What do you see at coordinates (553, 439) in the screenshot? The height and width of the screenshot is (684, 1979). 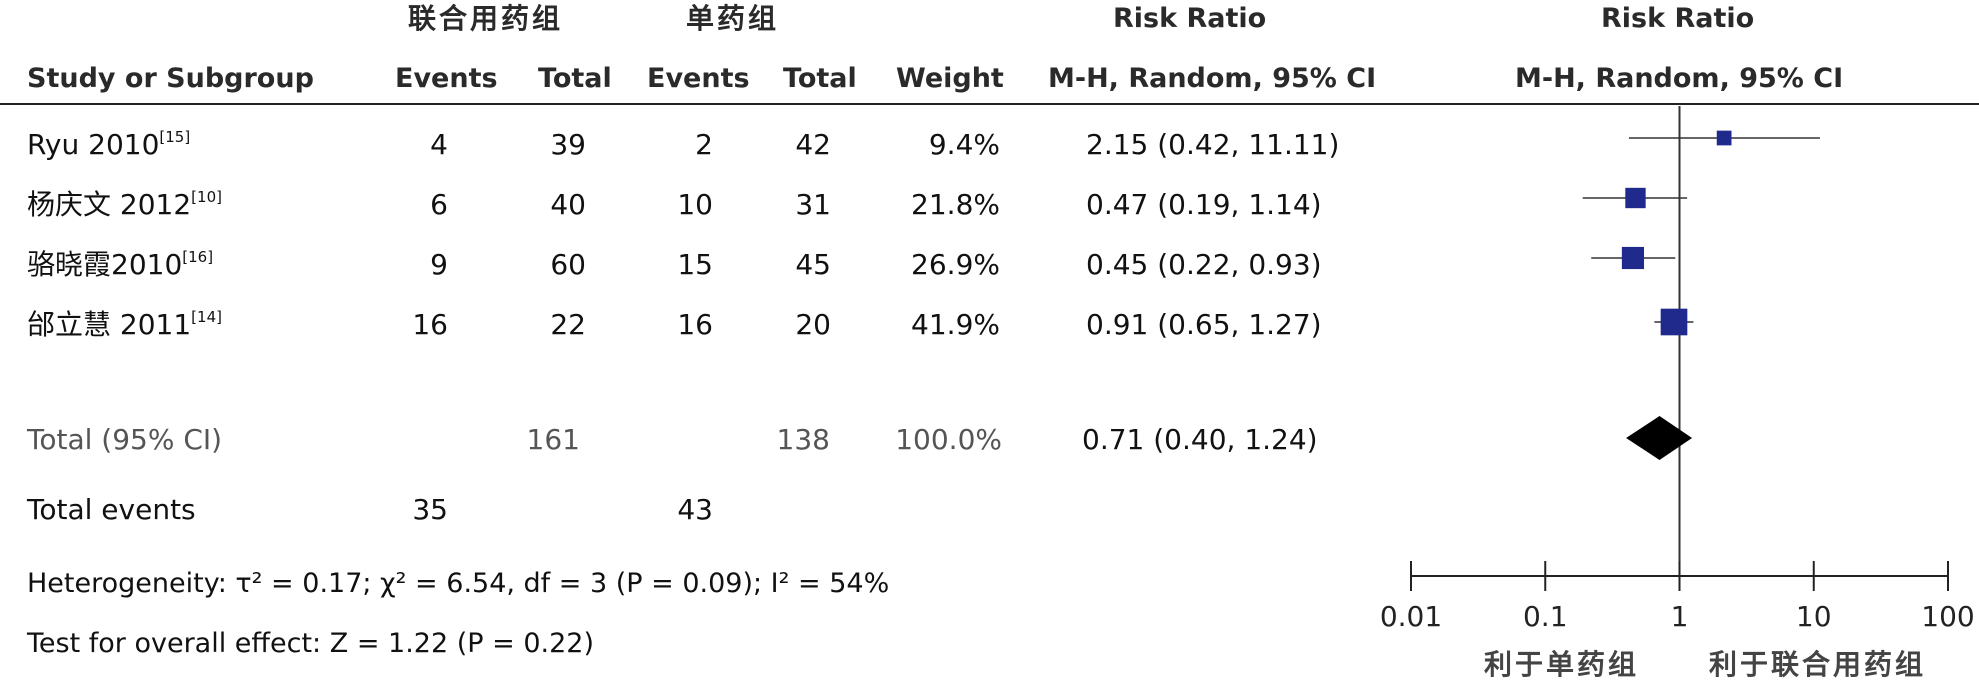 I see `total-combined-sum: 161` at bounding box center [553, 439].